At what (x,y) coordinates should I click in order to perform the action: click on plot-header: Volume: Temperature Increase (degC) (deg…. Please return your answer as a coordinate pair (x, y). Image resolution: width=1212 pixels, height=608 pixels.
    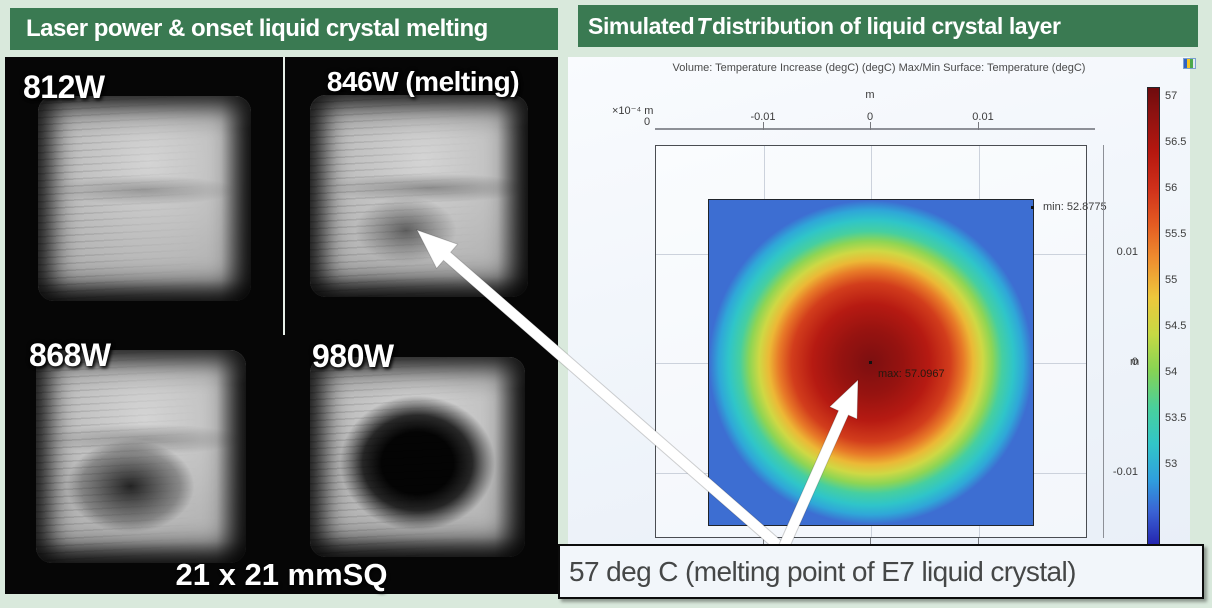
    Looking at the image, I should click on (879, 68).